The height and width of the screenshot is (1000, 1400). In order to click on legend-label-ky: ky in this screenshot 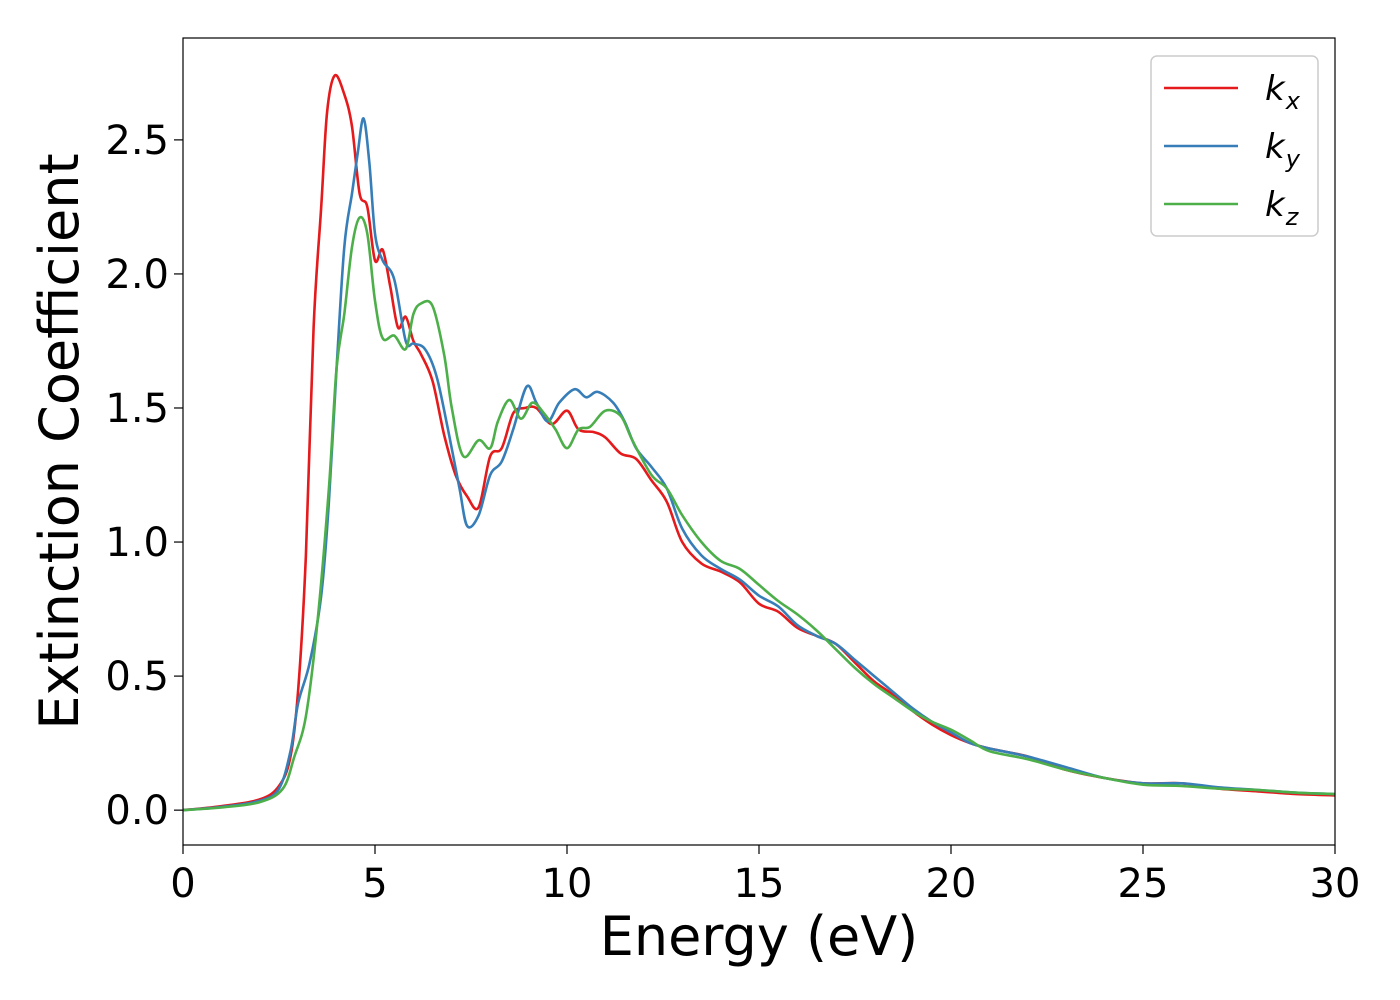, I will do `click(1283, 150)`.